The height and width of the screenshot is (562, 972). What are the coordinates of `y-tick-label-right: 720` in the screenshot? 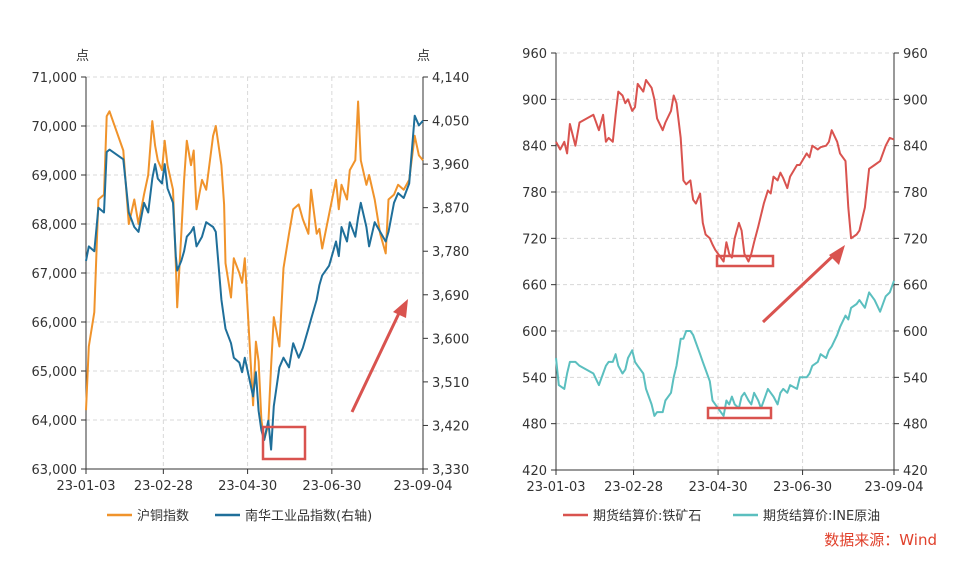 It's located at (915, 239).